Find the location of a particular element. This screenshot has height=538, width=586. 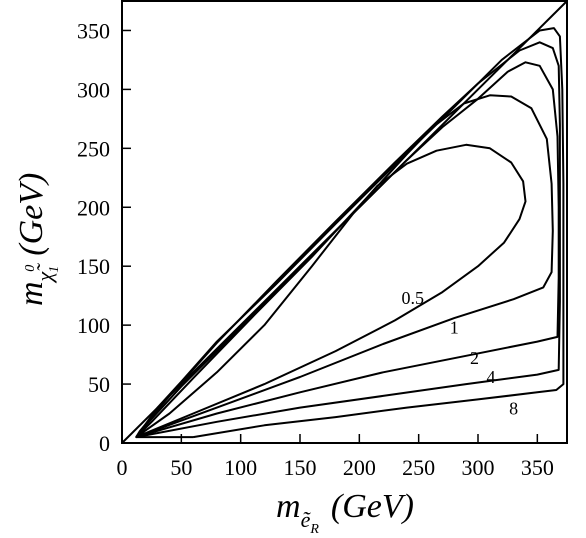

x-tick-label: 350 is located at coordinates (537, 467).